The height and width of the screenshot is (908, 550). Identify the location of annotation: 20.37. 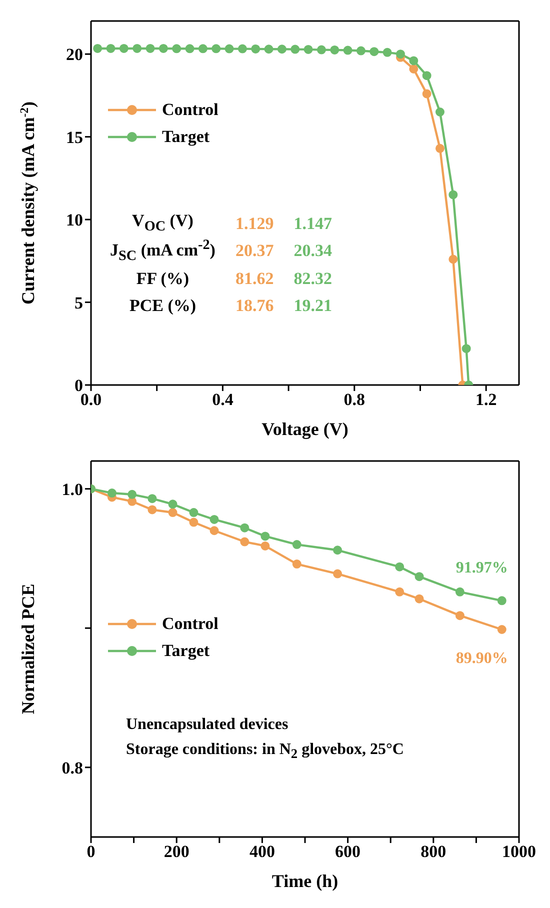
(254, 251).